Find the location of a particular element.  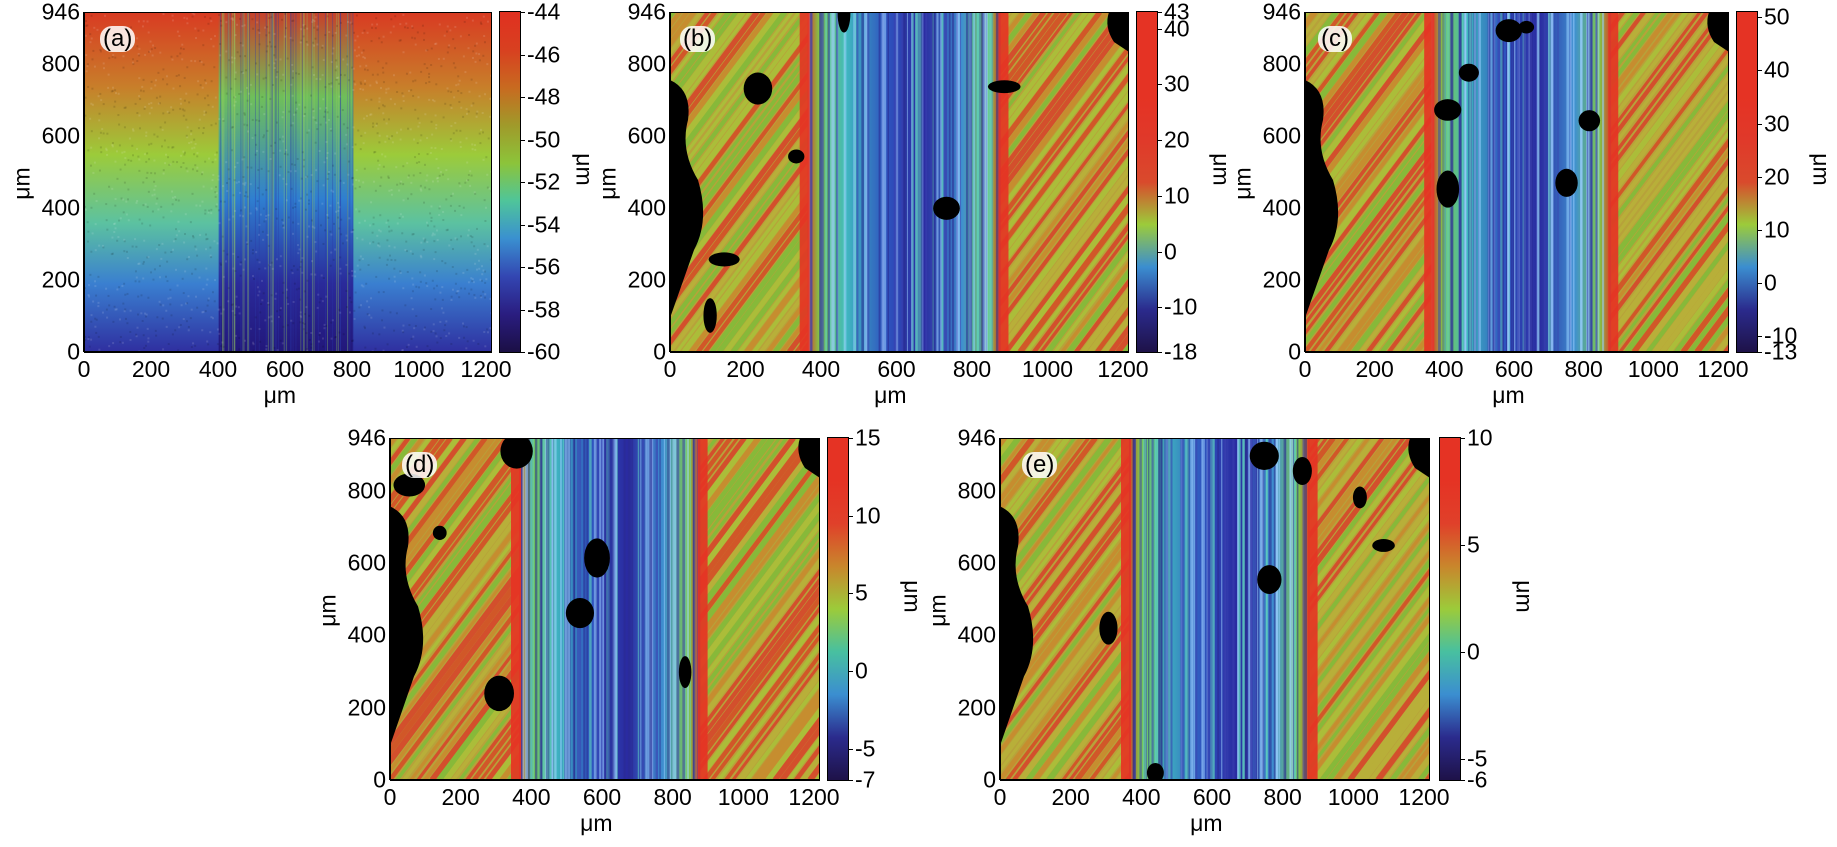

colorbar-e is located at coordinates (1450, 609).